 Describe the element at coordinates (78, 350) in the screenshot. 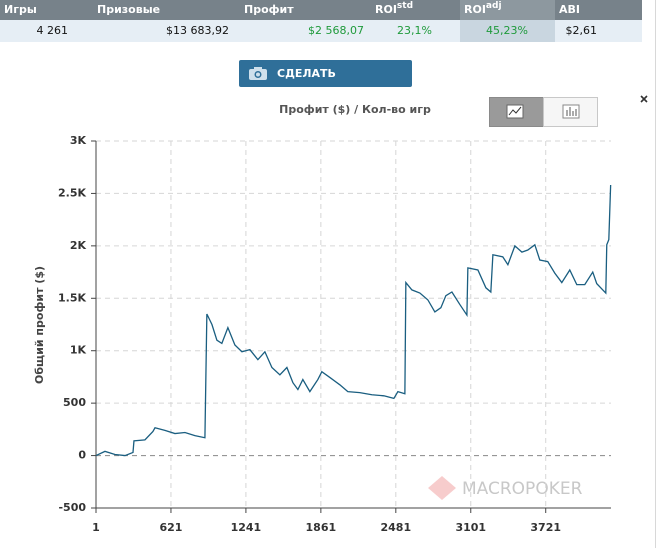

I see `y-tick-label: 1K` at that location.